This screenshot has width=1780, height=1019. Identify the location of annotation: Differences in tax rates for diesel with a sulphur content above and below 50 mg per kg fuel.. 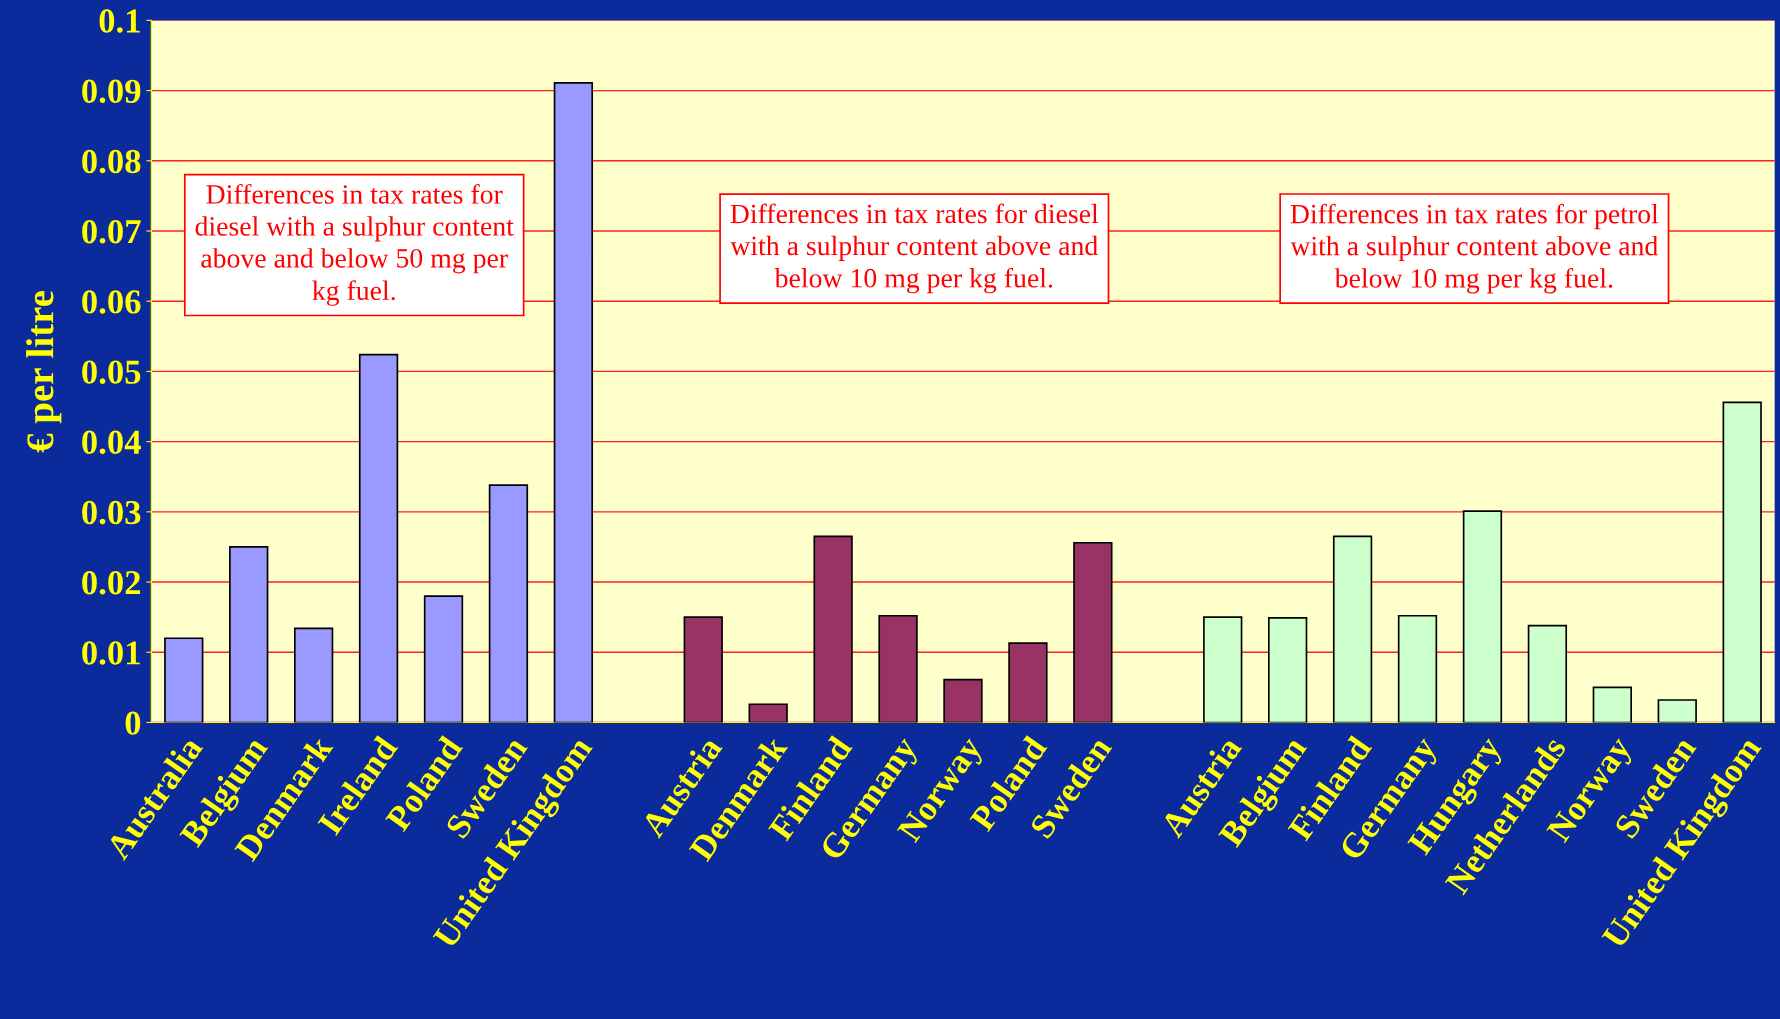
(354, 245).